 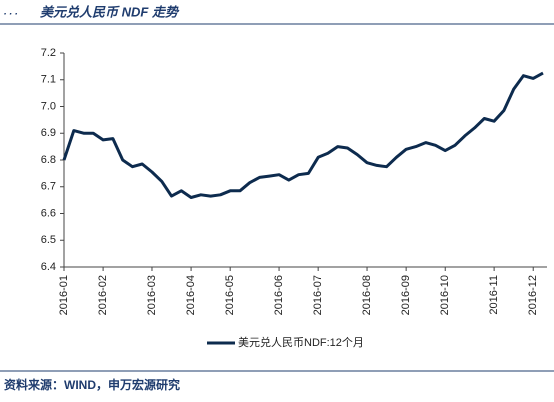 What do you see at coordinates (48, 160) in the screenshot?
I see `y-tick-label: 6.8` at bounding box center [48, 160].